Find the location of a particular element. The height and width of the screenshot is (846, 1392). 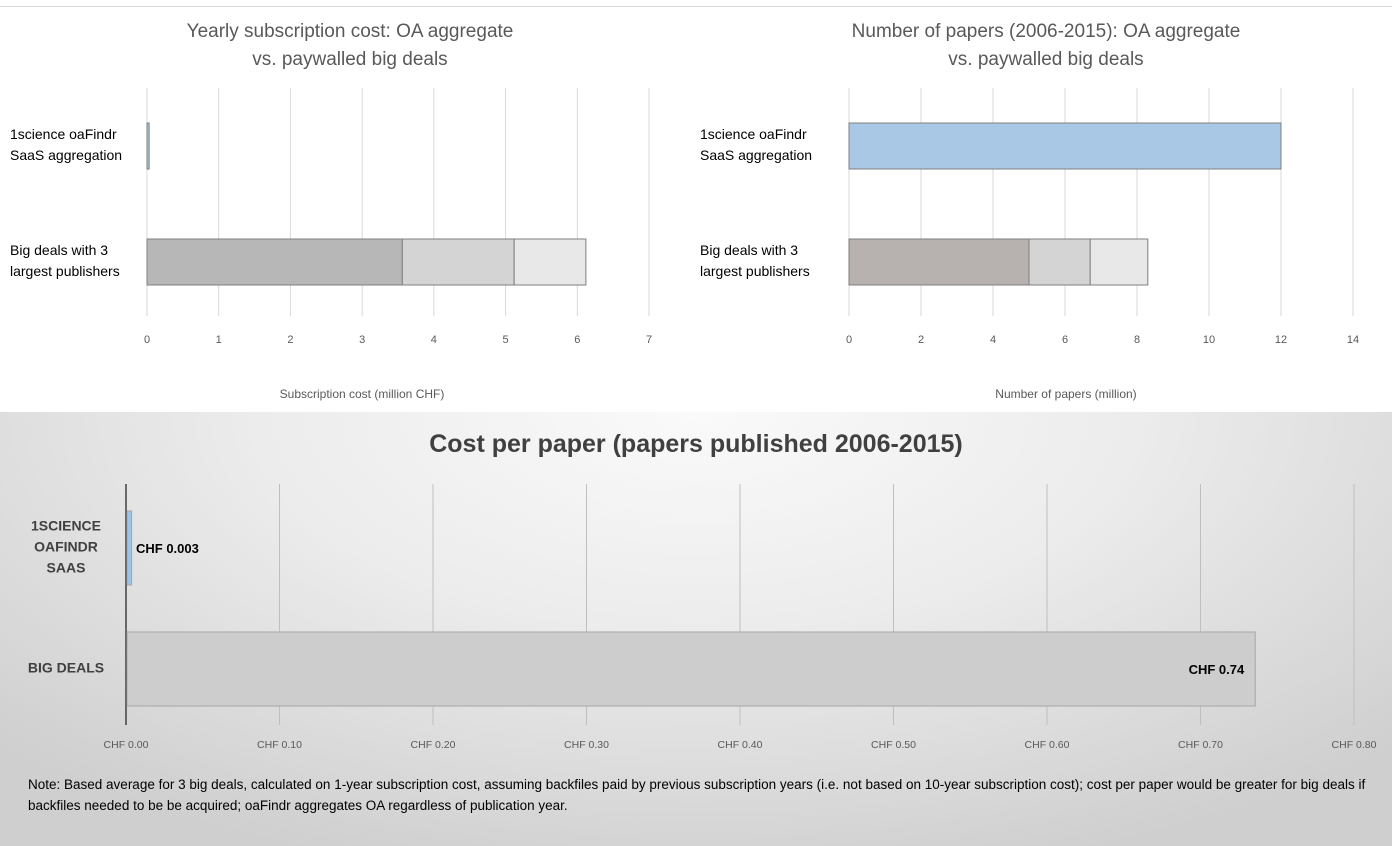

x-tick-label: CHF 0.50 is located at coordinates (893, 745).